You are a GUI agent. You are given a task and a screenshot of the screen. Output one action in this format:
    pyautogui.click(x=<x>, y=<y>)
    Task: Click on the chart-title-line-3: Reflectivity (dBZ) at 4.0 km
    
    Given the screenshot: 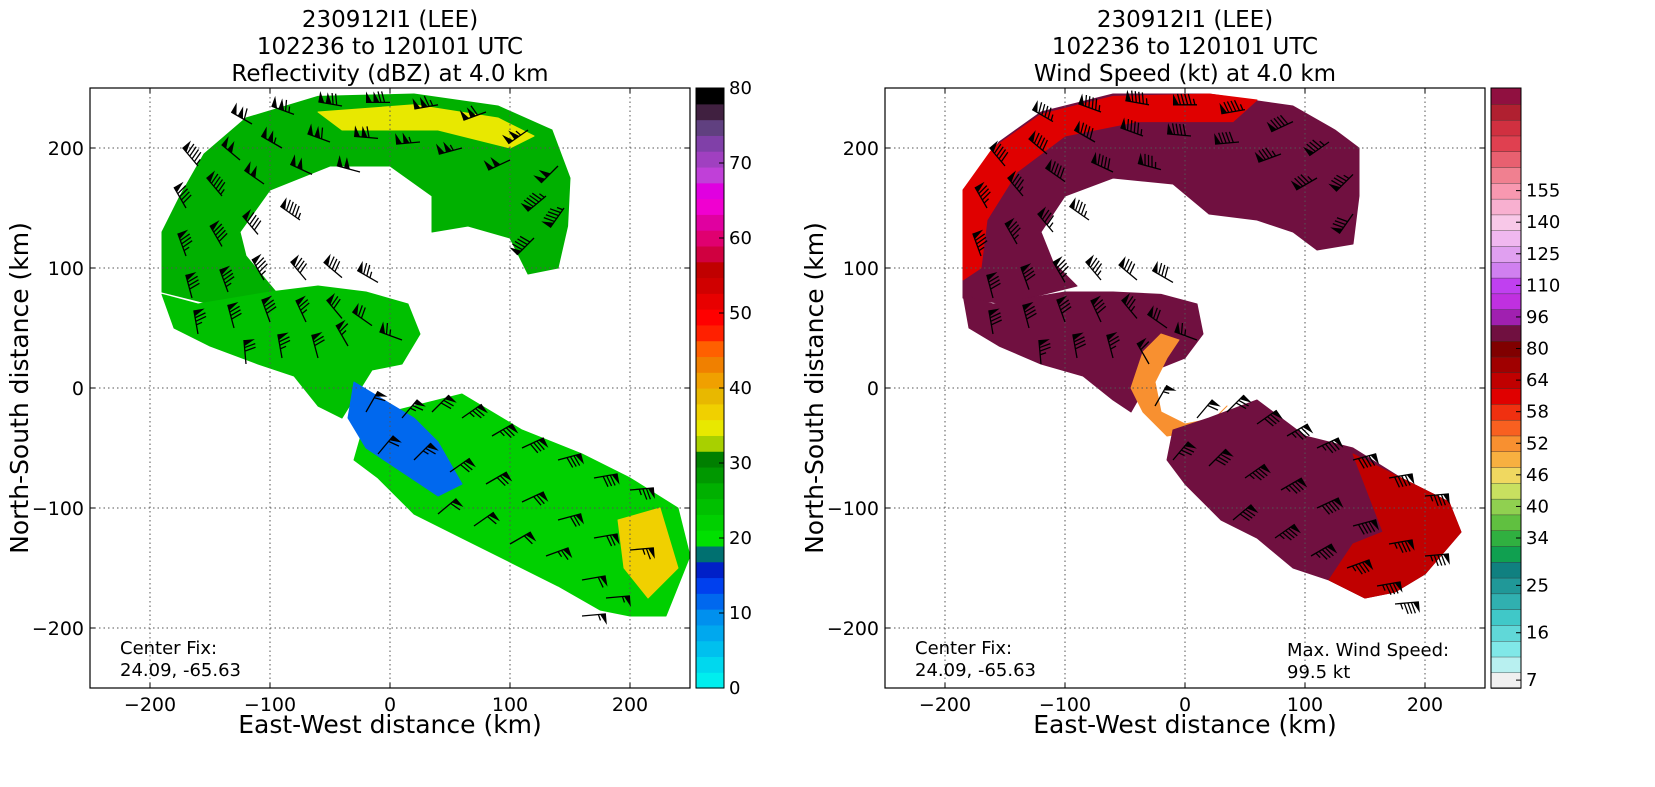 What is the action you would take?
    pyautogui.click(x=389, y=74)
    